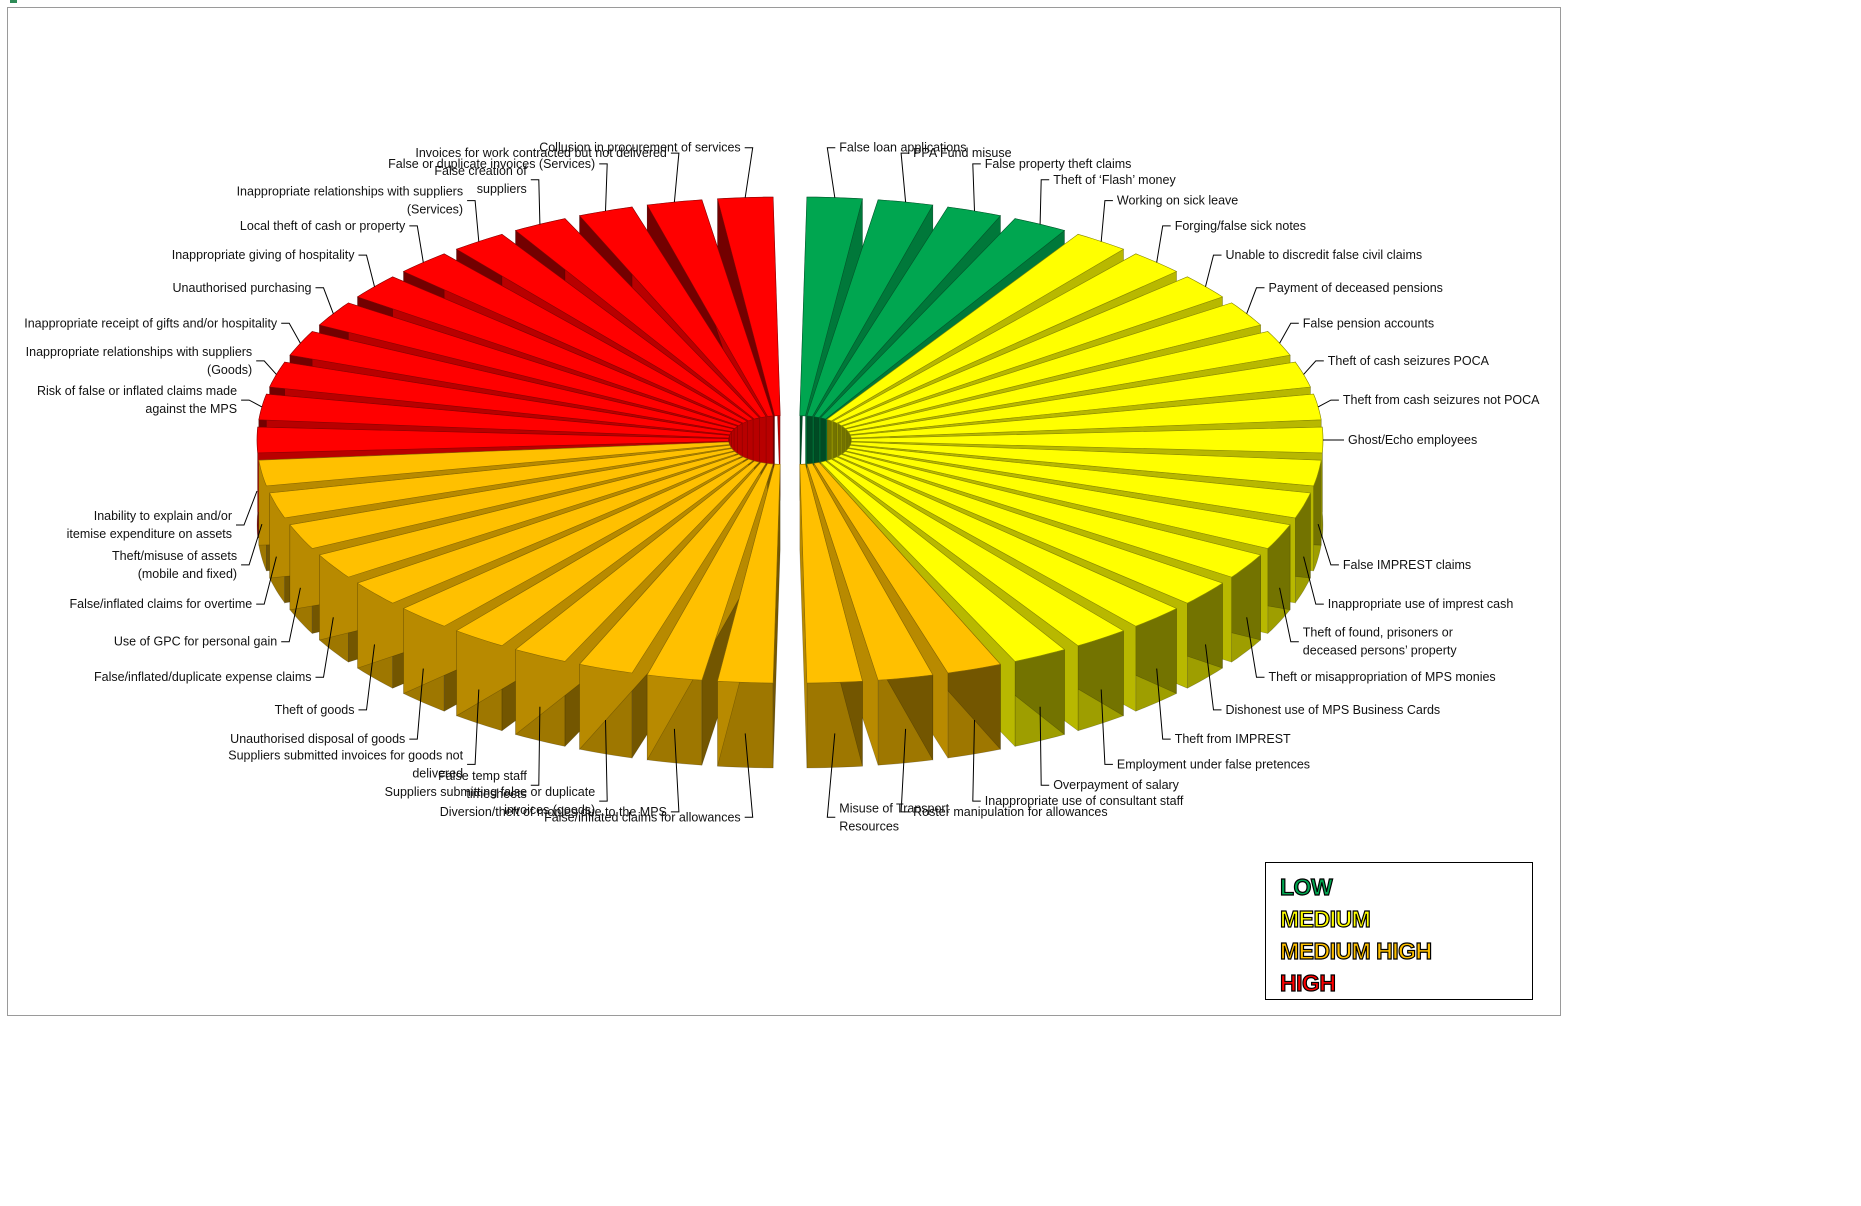 The image size is (1861, 1206). Describe the element at coordinates (202, 677) in the screenshot. I see `slice-label-30: False/inflated/duplicate expense claims` at that location.